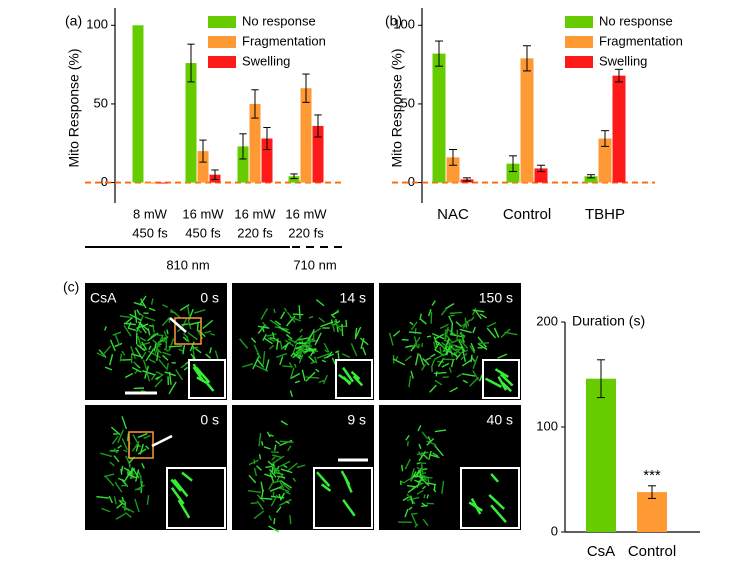 The height and width of the screenshot is (577, 736). What do you see at coordinates (188, 331) in the screenshot?
I see `roi-box` at bounding box center [188, 331].